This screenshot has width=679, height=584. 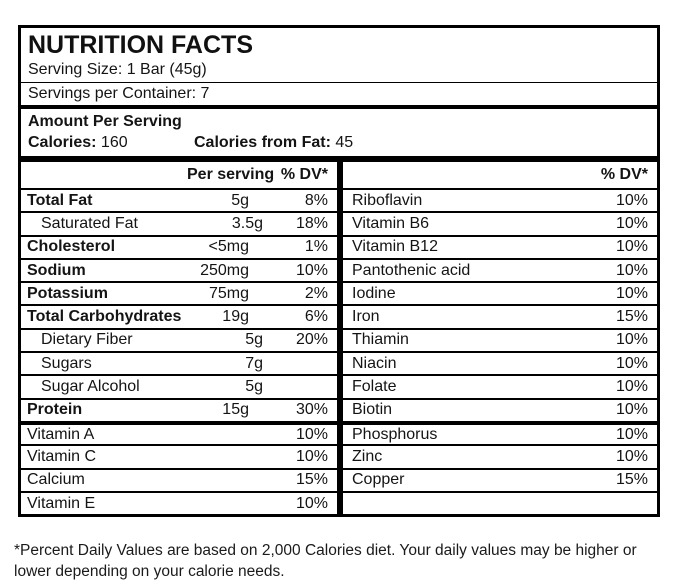 I want to click on nutrient-name-cell: Saturated Fat, so click(x=89, y=223).